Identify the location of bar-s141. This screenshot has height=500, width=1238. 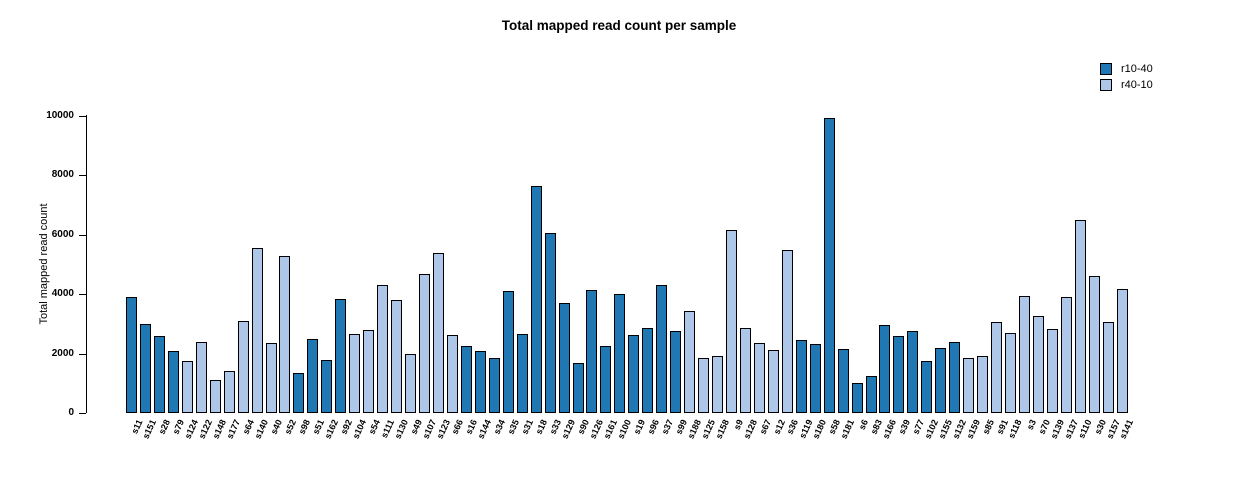
(1122, 351).